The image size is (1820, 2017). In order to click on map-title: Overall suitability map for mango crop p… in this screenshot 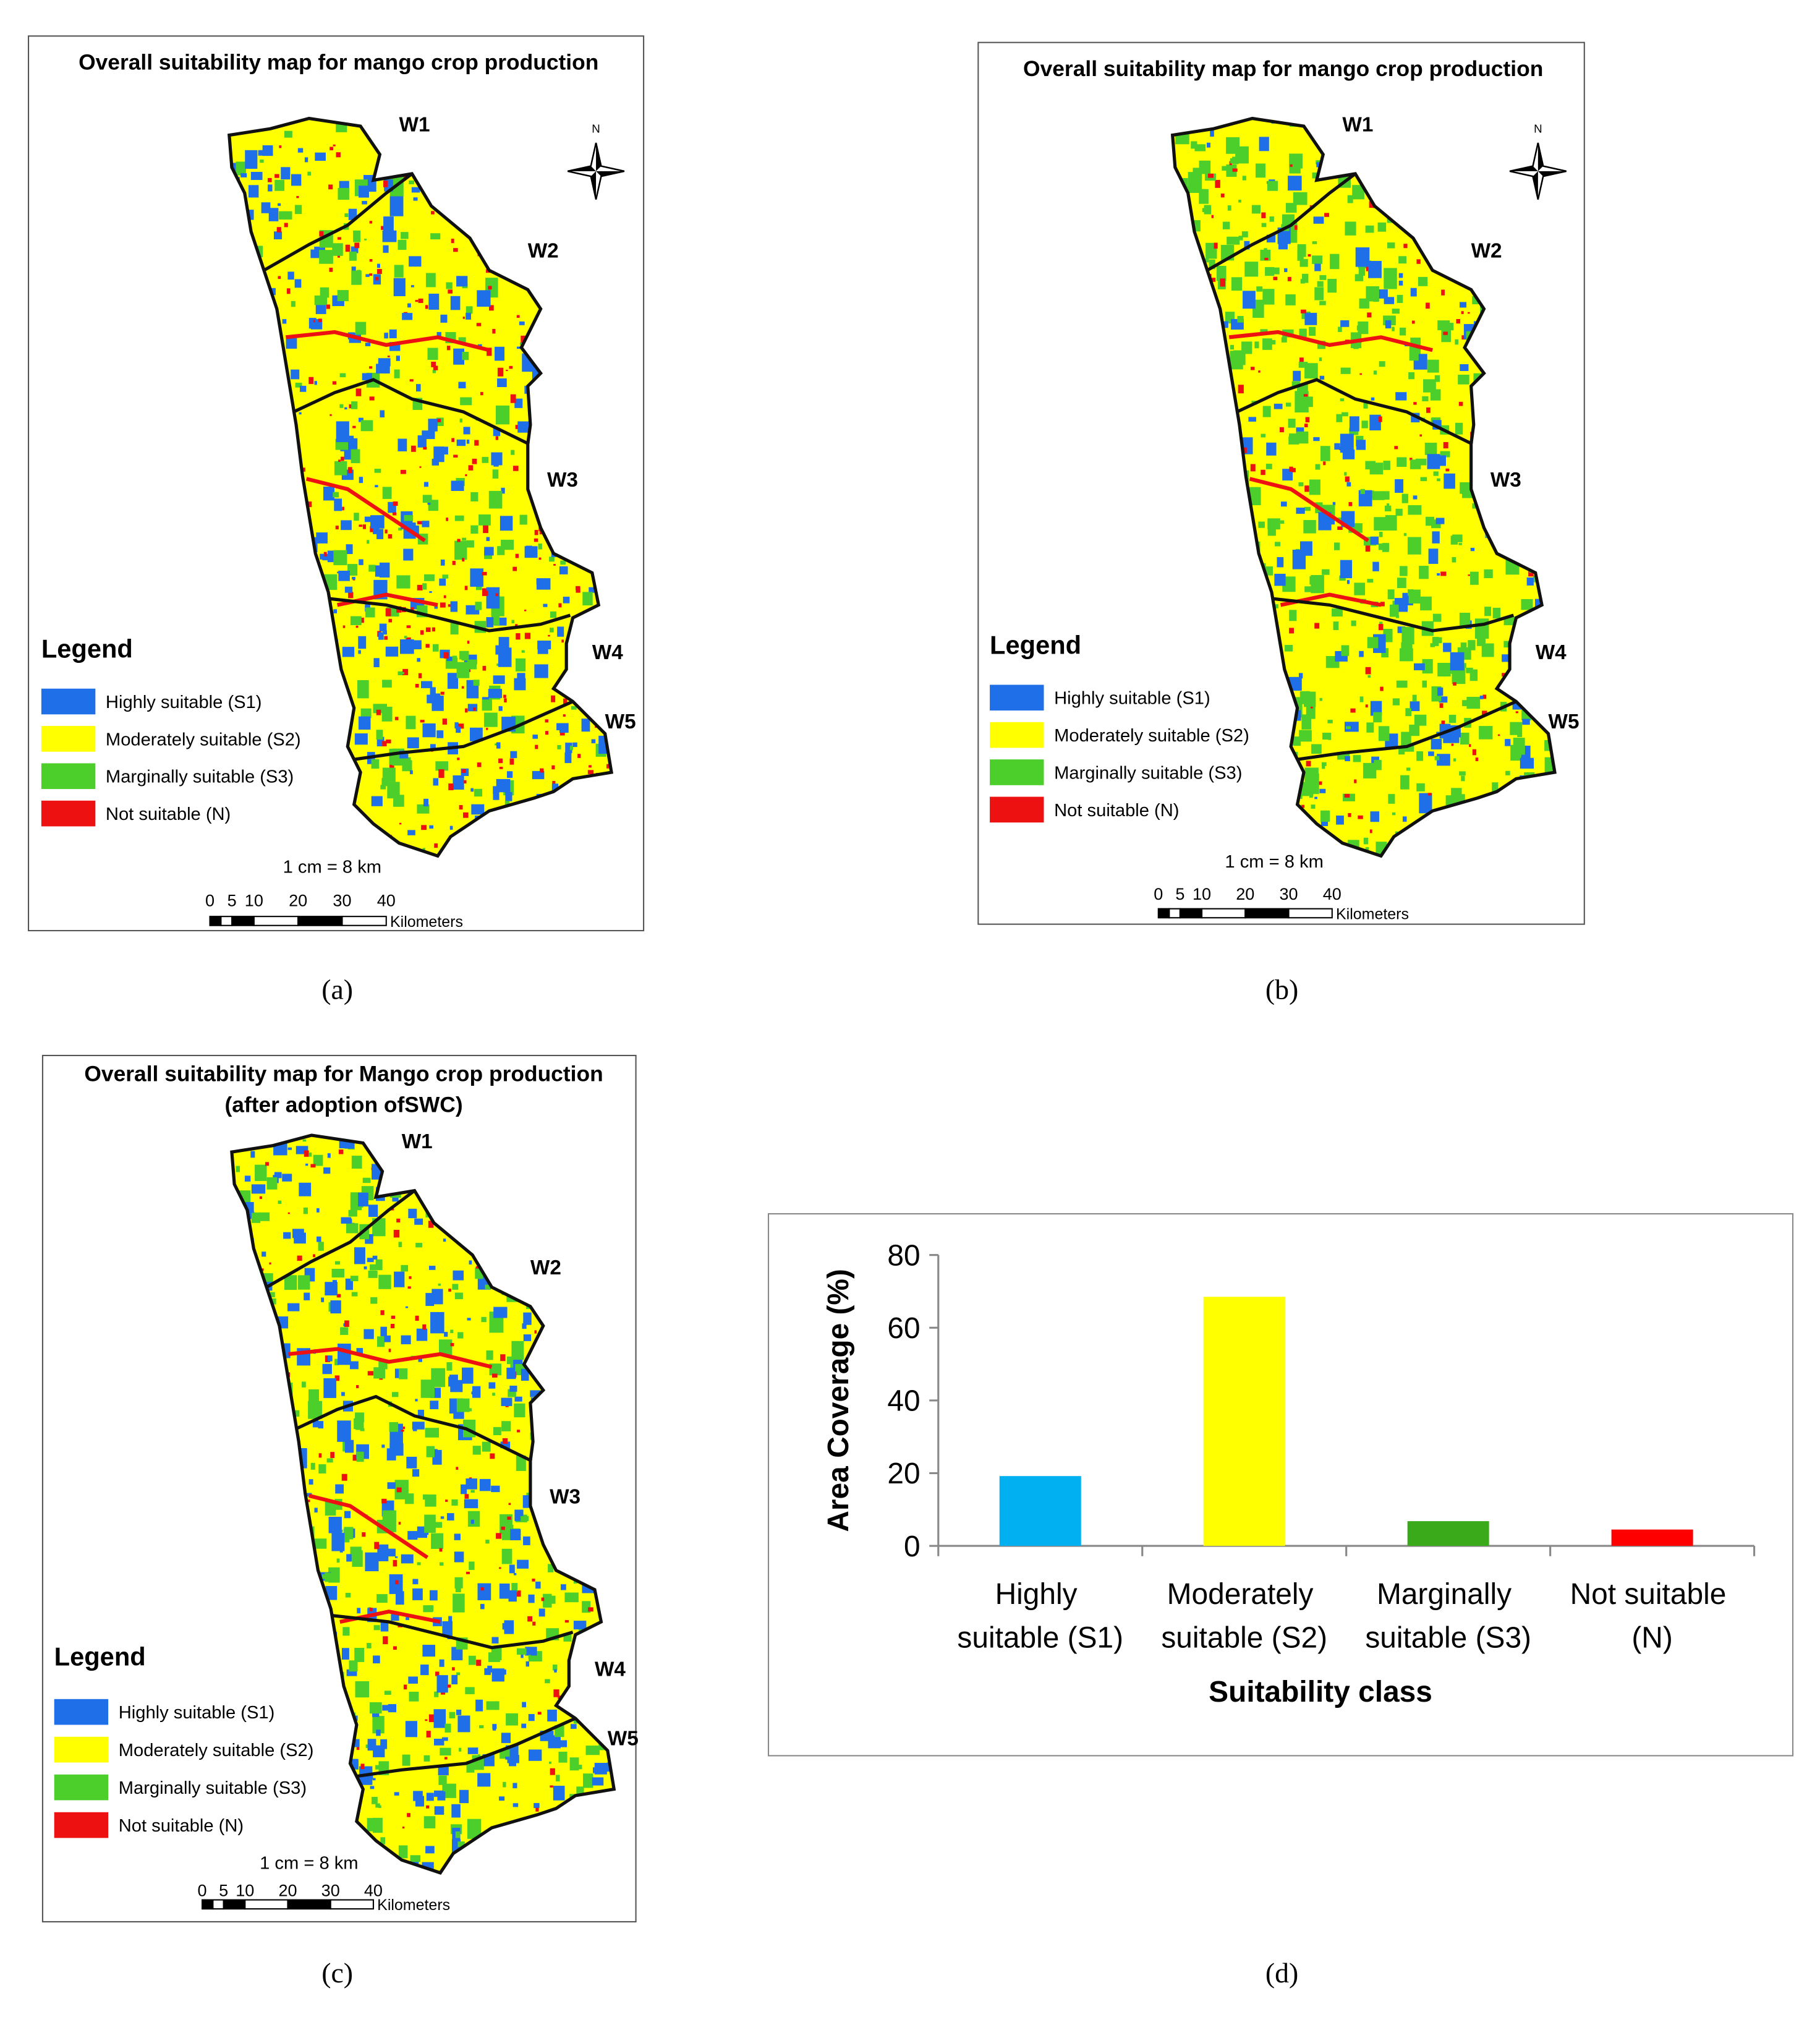, I will do `click(339, 62)`.